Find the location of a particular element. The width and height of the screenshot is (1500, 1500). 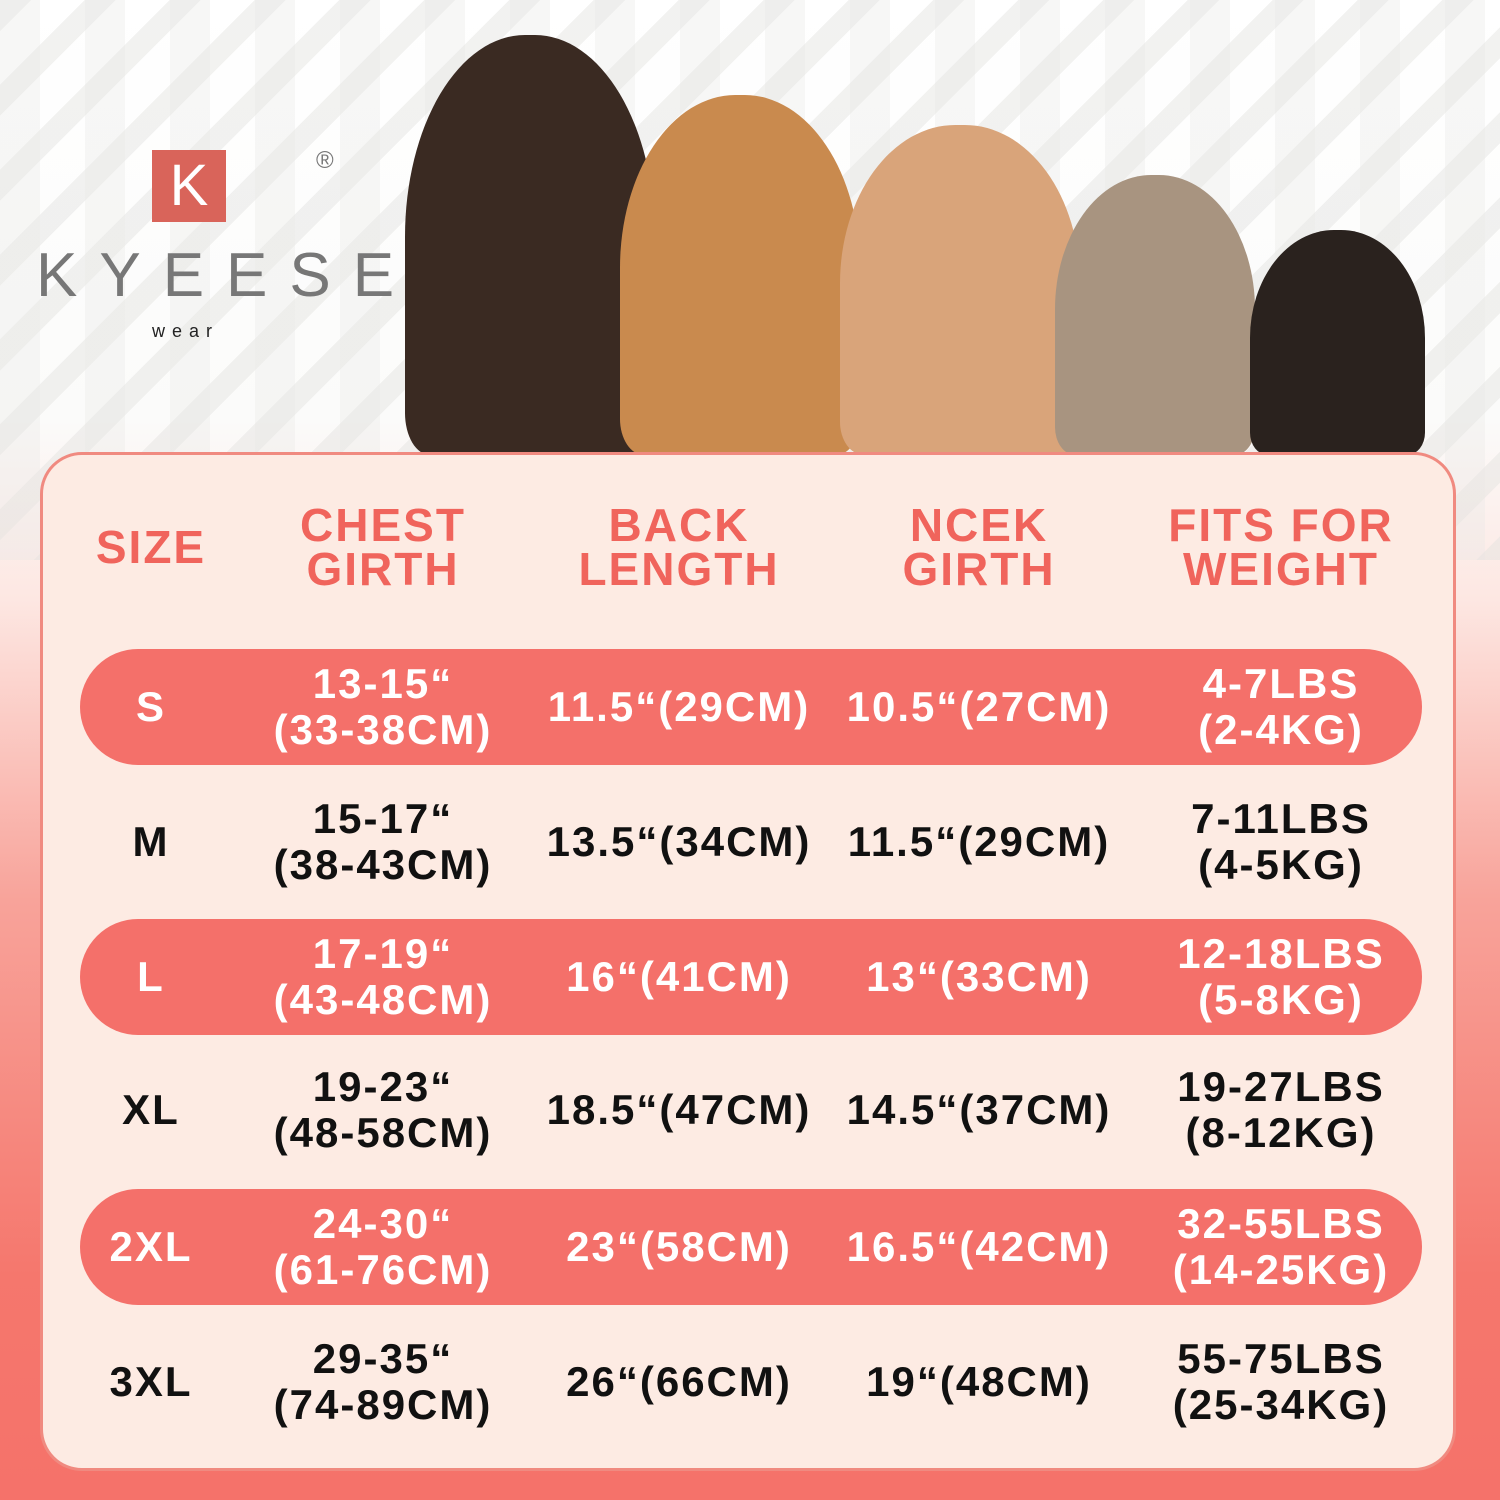

cell-line: (25-34KG) is located at coordinates (1281, 1404).